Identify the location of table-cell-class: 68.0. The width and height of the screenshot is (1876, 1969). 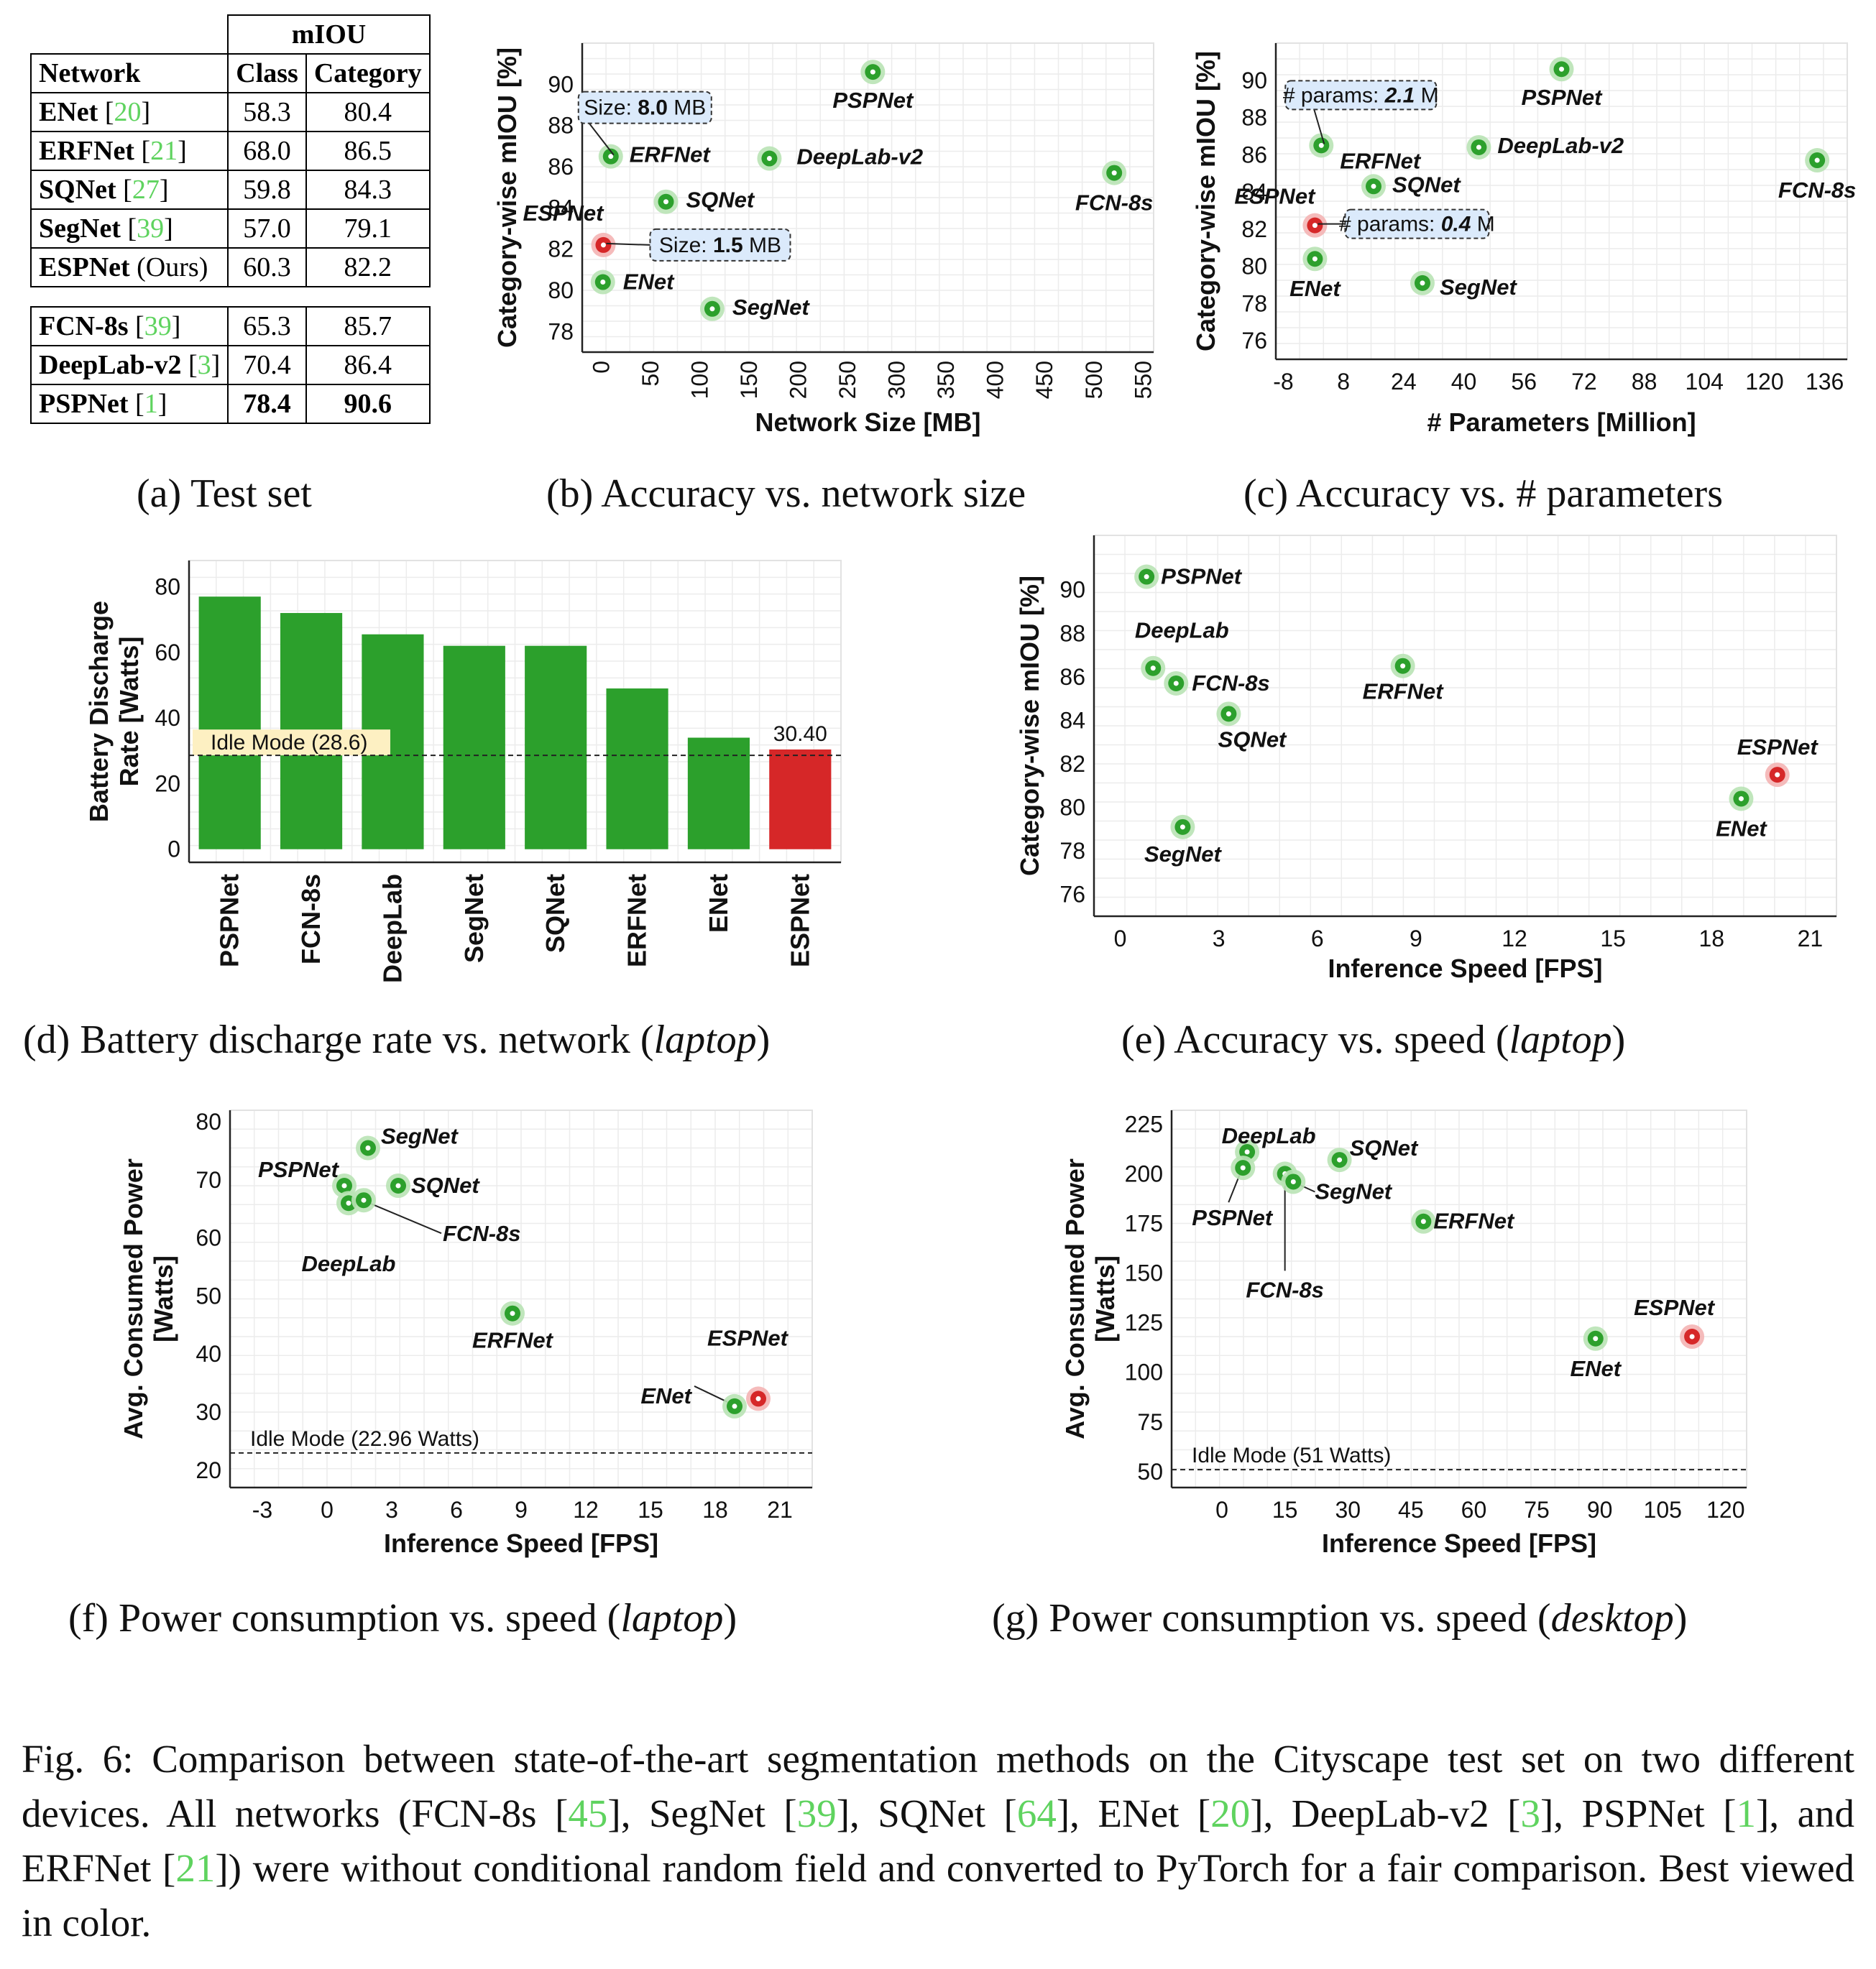
(267, 151).